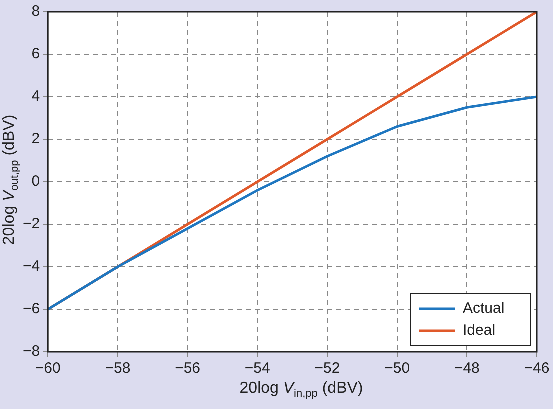 The image size is (553, 409). I want to click on y-tick-label: 2, so click(36, 139).